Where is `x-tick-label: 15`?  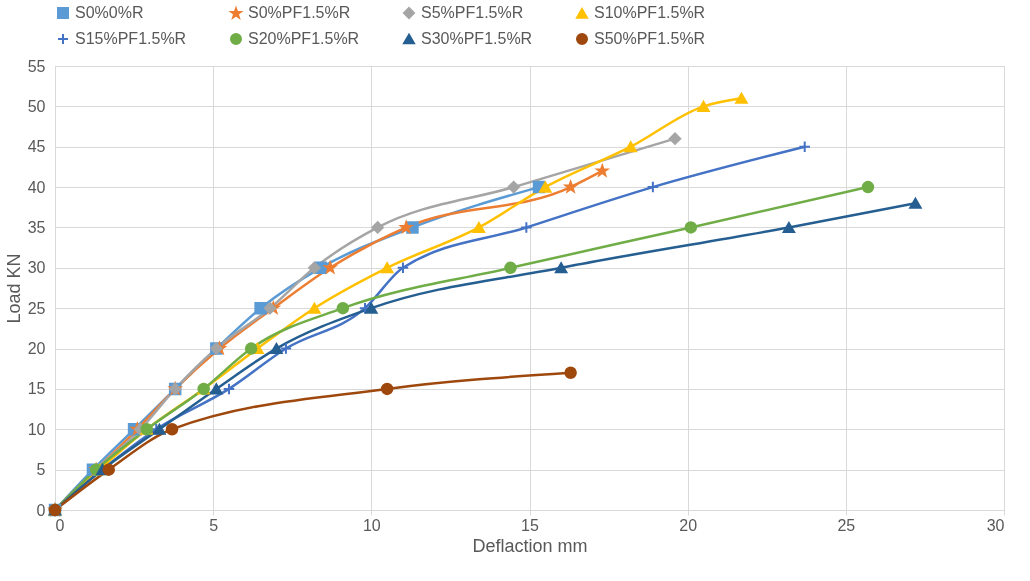 x-tick-label: 15 is located at coordinates (530, 525).